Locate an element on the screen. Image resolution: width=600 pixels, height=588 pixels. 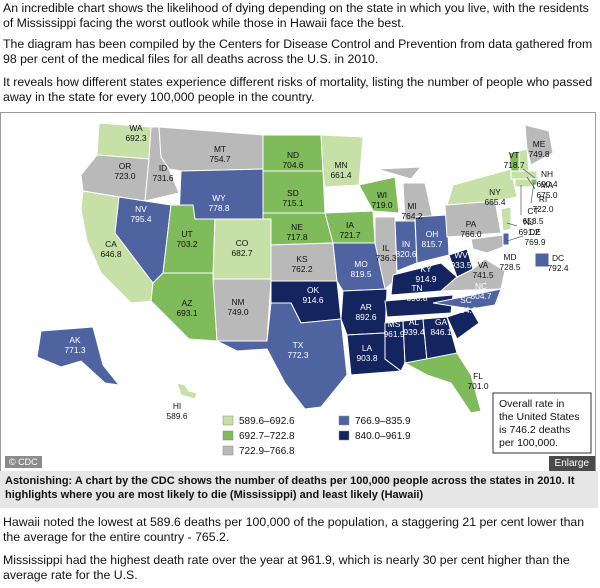
state-wi is located at coordinates (379, 195).